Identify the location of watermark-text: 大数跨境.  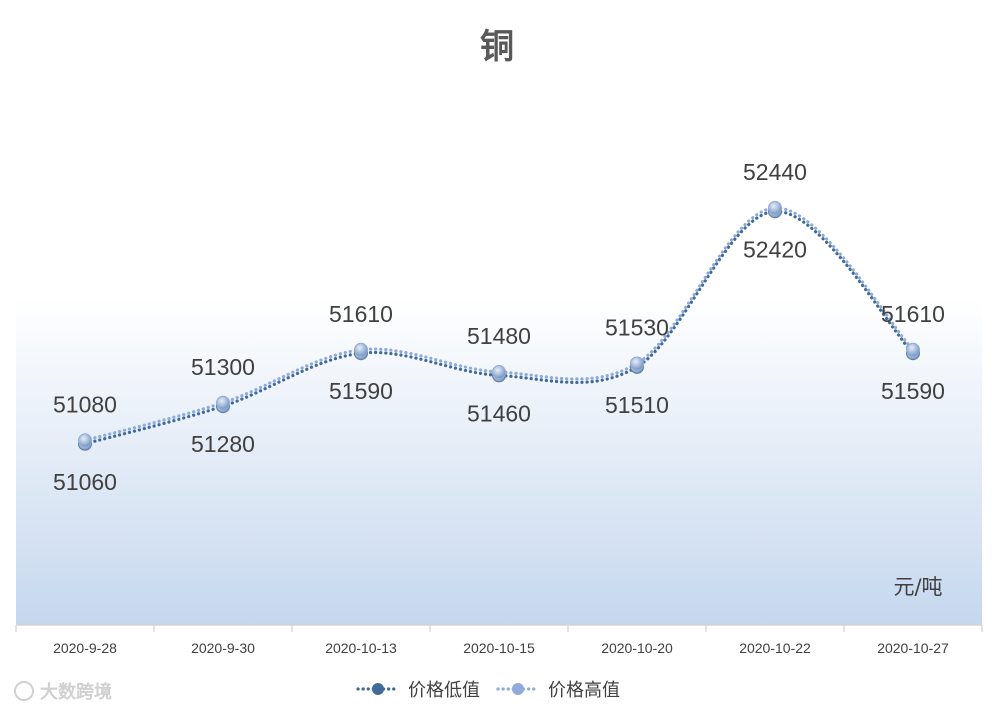
(76, 692).